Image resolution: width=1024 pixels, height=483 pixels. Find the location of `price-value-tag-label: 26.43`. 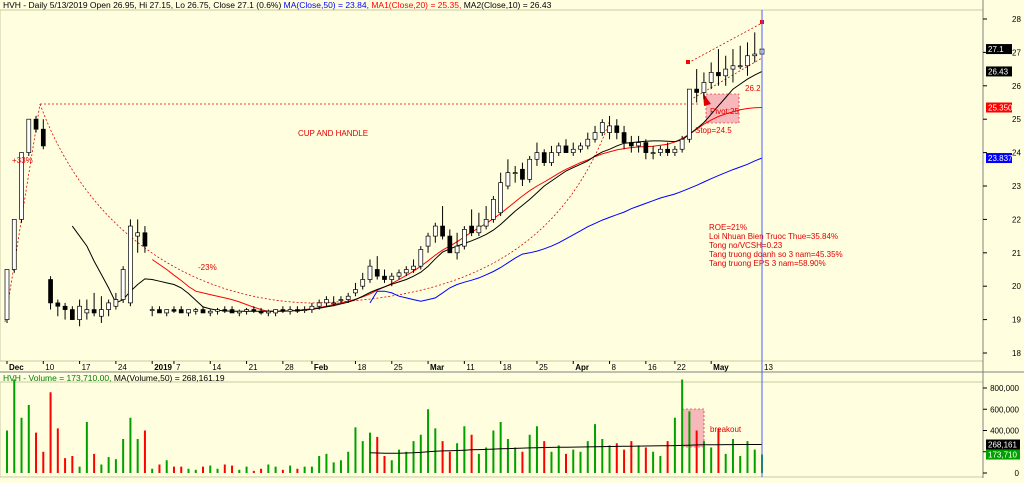

price-value-tag-label: 26.43 is located at coordinates (998, 71).